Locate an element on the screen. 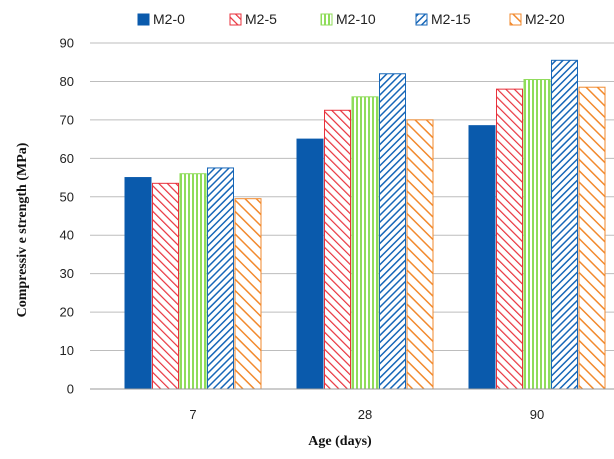 The image size is (614, 459). y-tick-label: 50 is located at coordinates (67, 196).